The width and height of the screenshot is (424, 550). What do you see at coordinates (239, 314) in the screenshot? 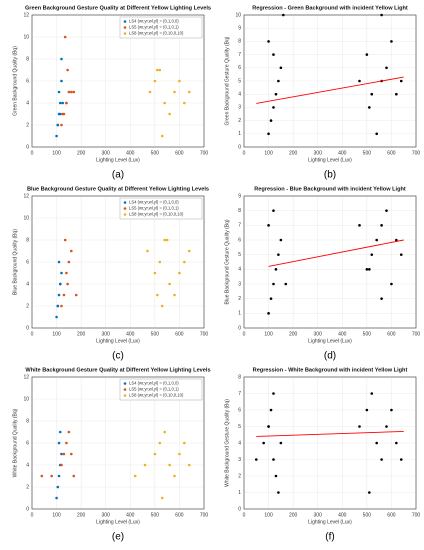
I see `y-tick-label: 1` at bounding box center [239, 314].